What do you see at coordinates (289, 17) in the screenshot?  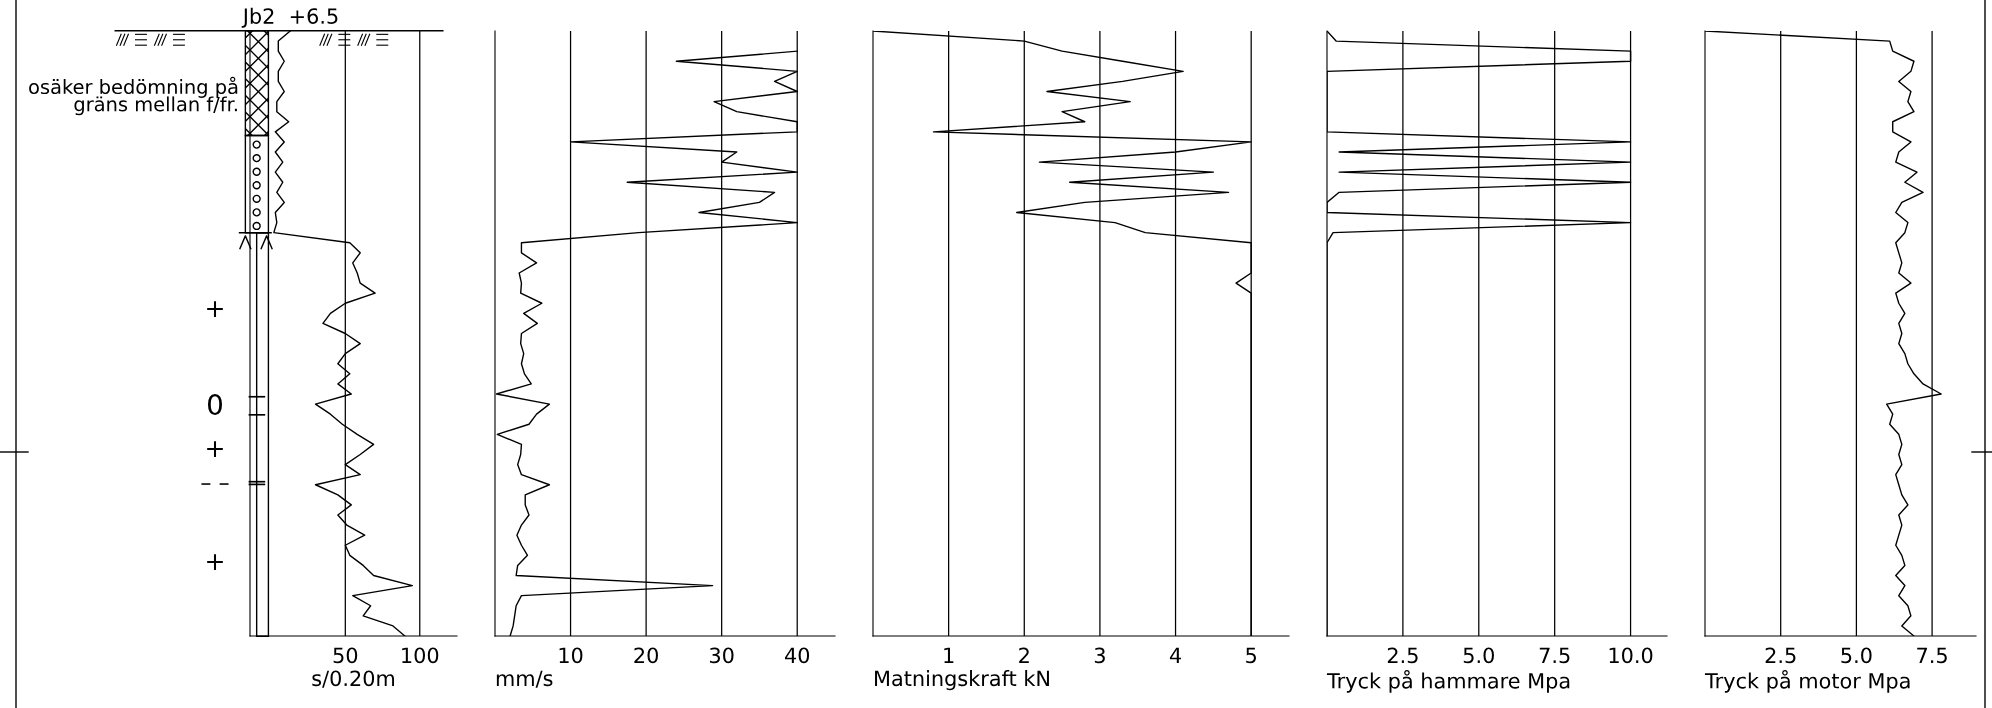 I see `chart-title: Jb2 +6.5` at bounding box center [289, 17].